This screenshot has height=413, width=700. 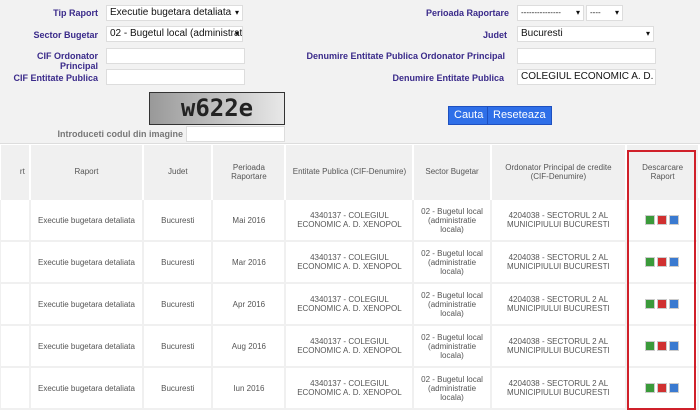 I want to click on column-header: Judet, so click(x=177, y=172).